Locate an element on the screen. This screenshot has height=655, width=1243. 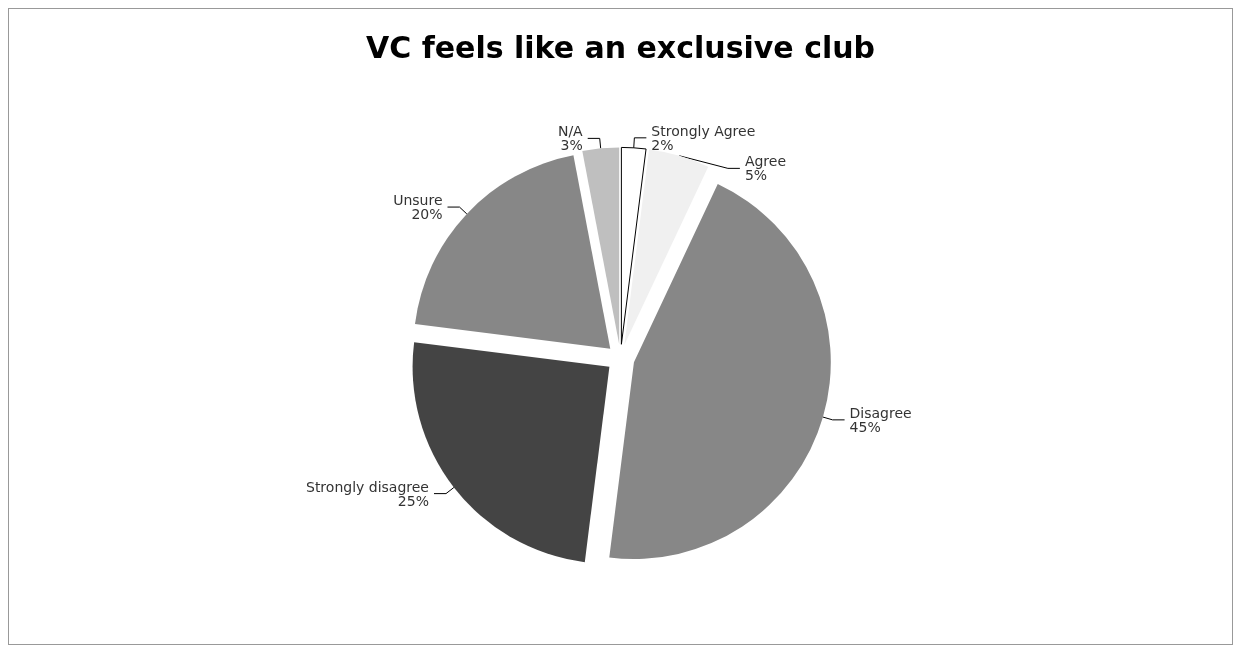
data-label: 45% is located at coordinates (865, 426).